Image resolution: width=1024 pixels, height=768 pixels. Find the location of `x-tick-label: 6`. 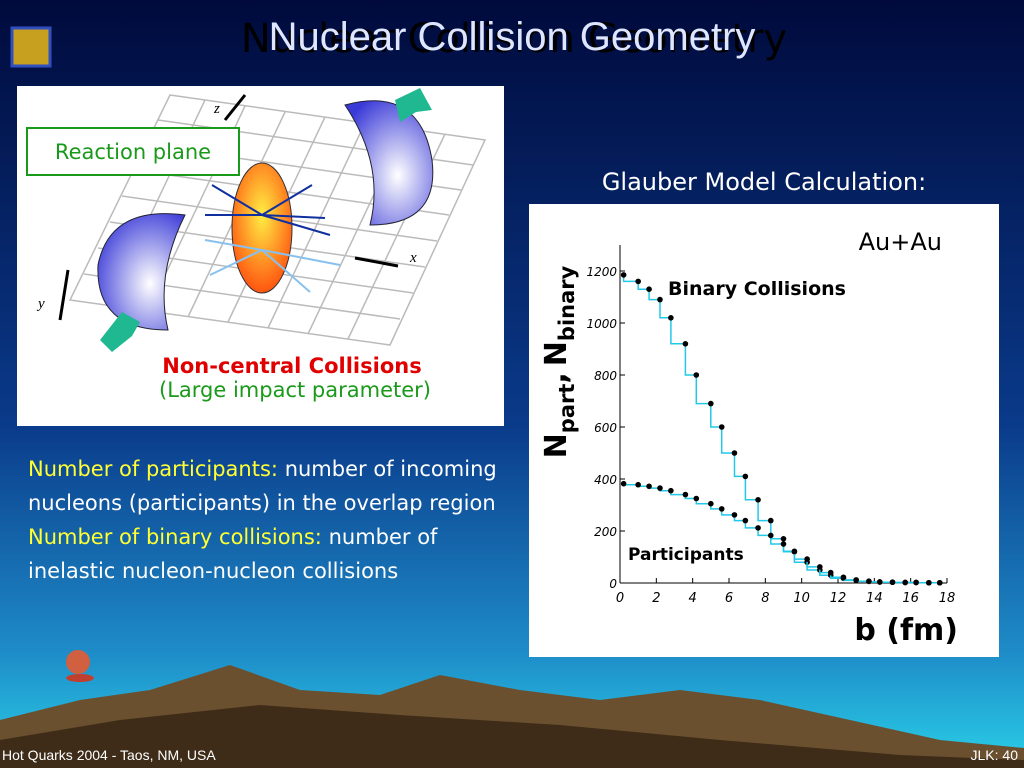

x-tick-label: 6 is located at coordinates (729, 598).